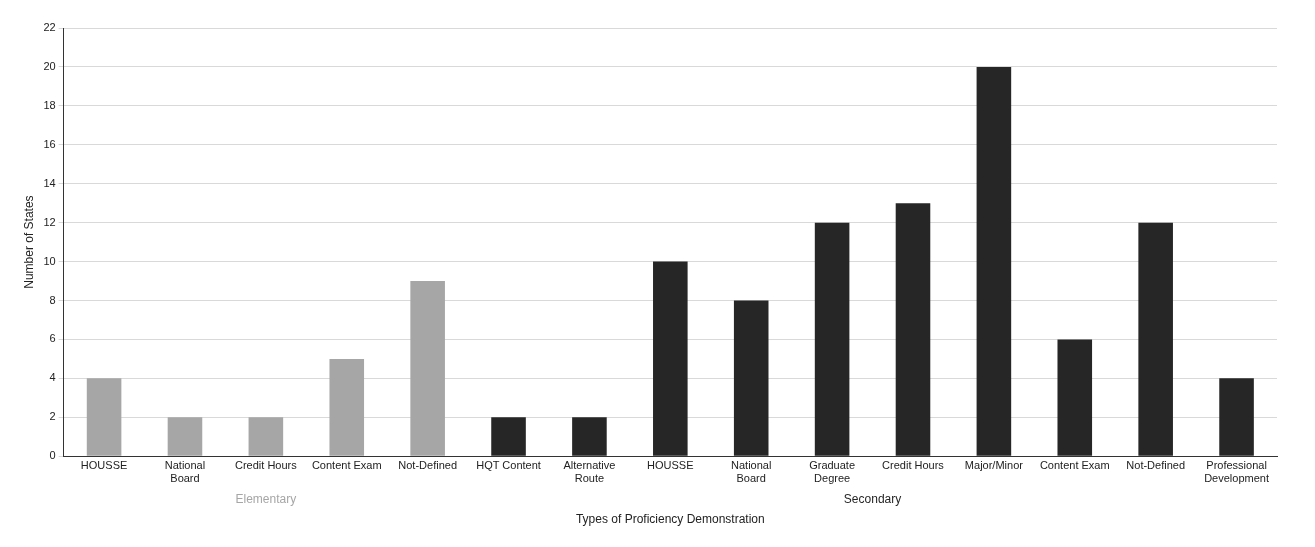 The height and width of the screenshot is (547, 1315). Describe the element at coordinates (1236, 471) in the screenshot. I see `x-tick-label: Professional Development` at that location.